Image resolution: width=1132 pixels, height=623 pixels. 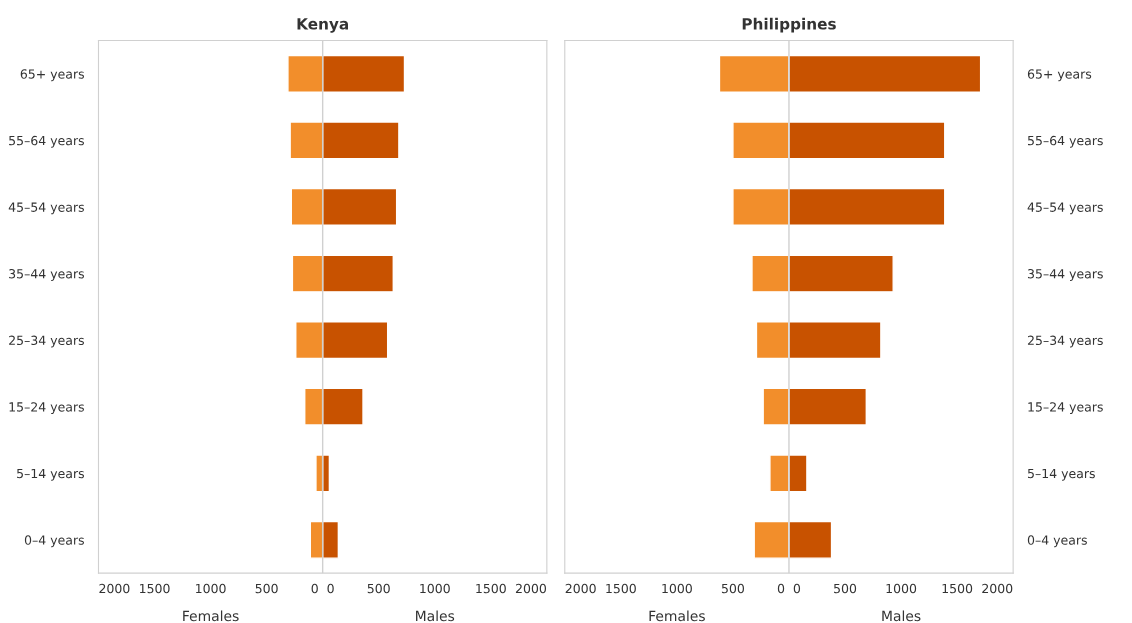 I want to click on chart-title: Philippines, so click(x=789, y=25).